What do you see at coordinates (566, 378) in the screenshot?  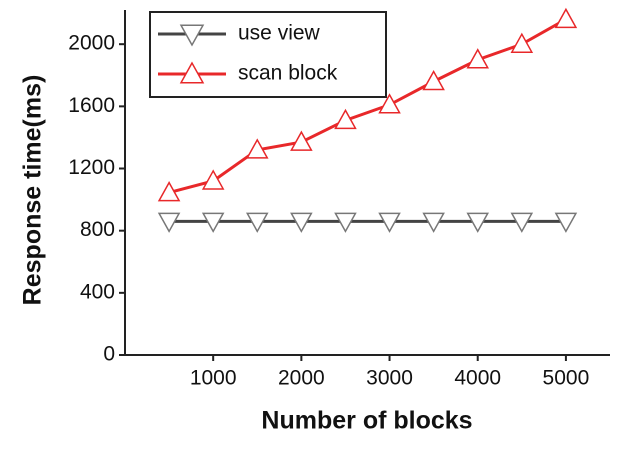 I see `x-tick-label: 5000` at bounding box center [566, 378].